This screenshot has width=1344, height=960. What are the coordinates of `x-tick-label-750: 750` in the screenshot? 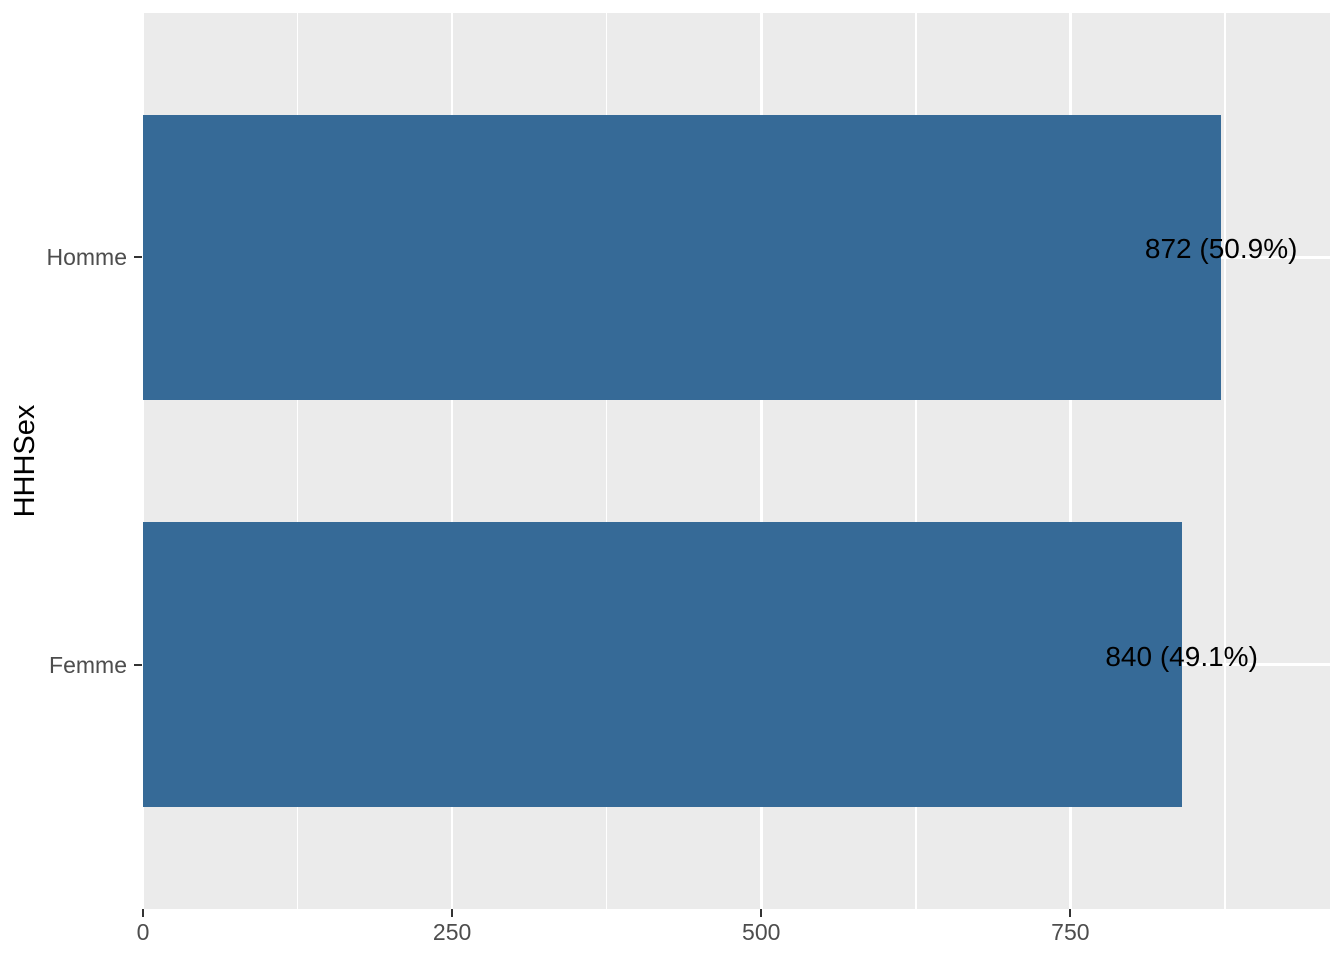 It's located at (1070, 932).